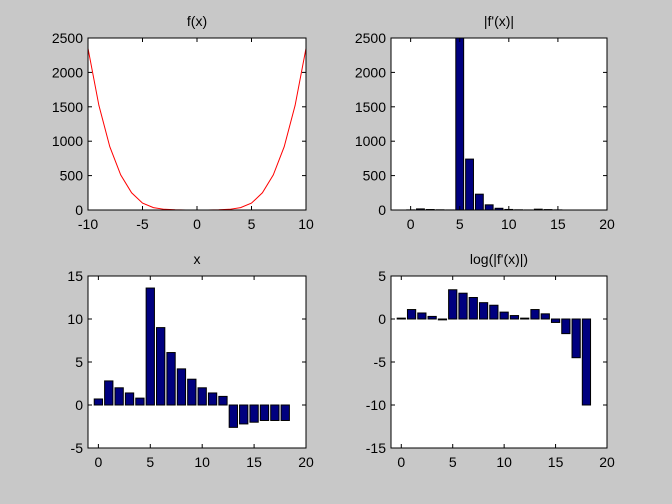 The width and height of the screenshot is (672, 504). I want to click on y-tick-label: -15, so click(376, 448).